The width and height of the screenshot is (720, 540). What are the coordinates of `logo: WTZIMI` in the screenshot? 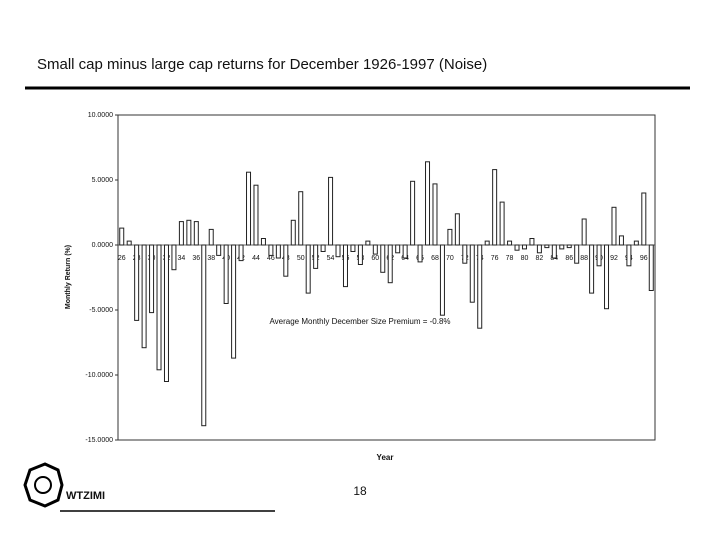 It's located at (149, 487).